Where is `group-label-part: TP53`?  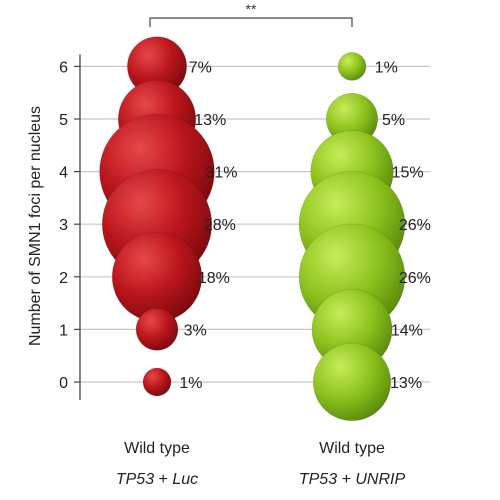 group-label-part: TP53 is located at coordinates (135, 479).